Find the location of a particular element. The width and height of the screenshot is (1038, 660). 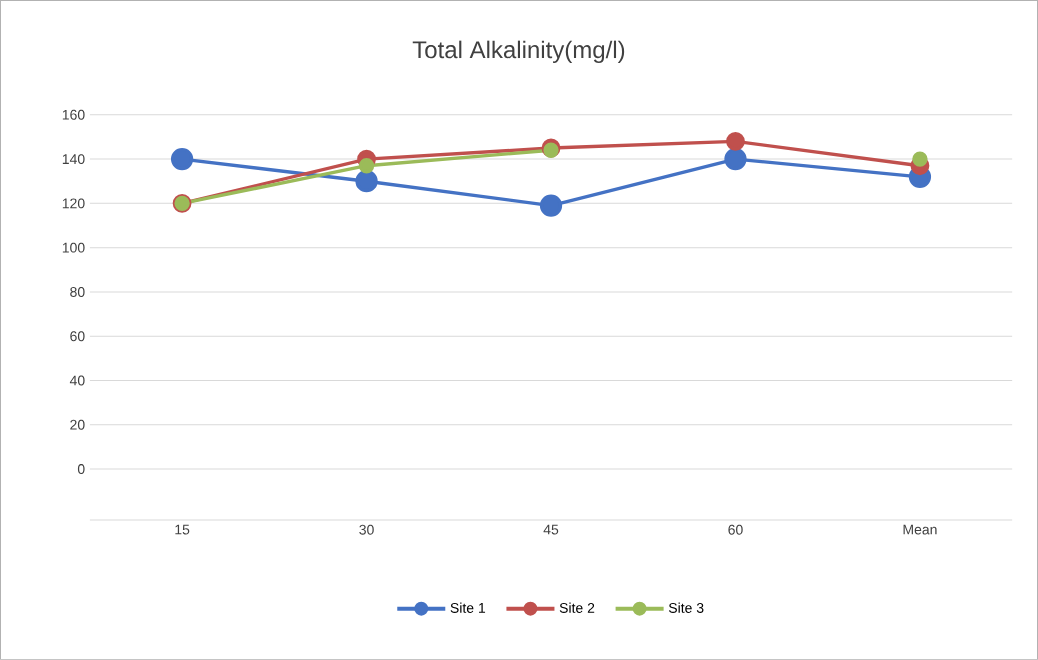

y-tick-label: 140 is located at coordinates (73, 159).